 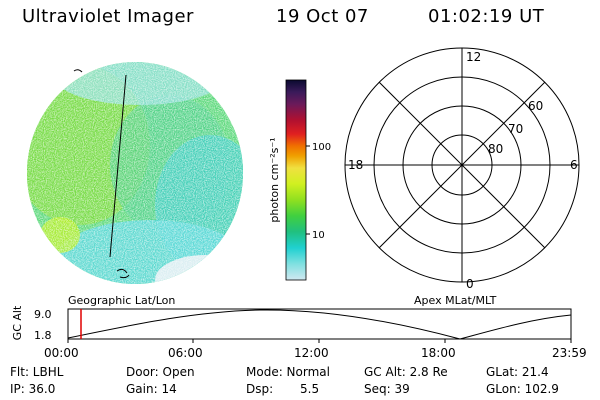 I want to click on image-time: 01:02:19 UT, so click(x=486, y=16).